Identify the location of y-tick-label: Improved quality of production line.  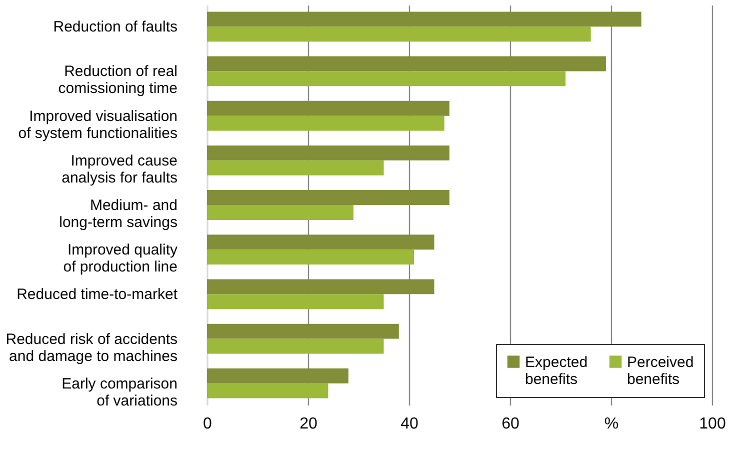
(120, 259).